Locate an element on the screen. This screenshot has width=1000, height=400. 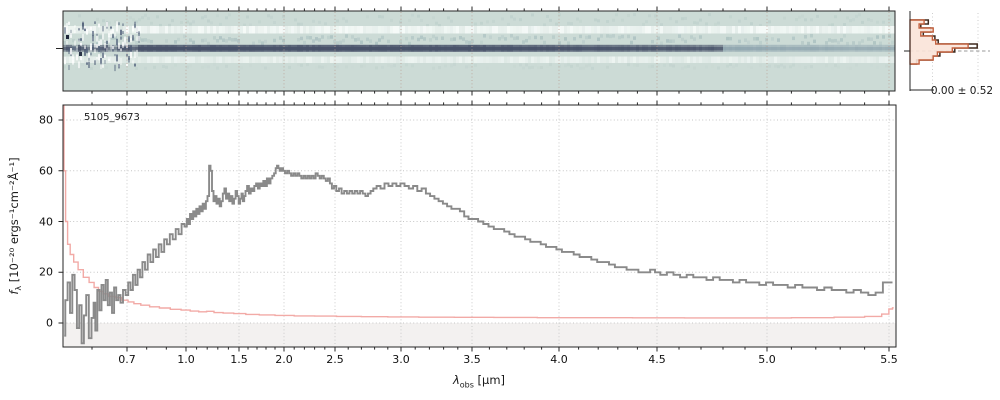
y-tick-label: 80 is located at coordinates (46, 120).